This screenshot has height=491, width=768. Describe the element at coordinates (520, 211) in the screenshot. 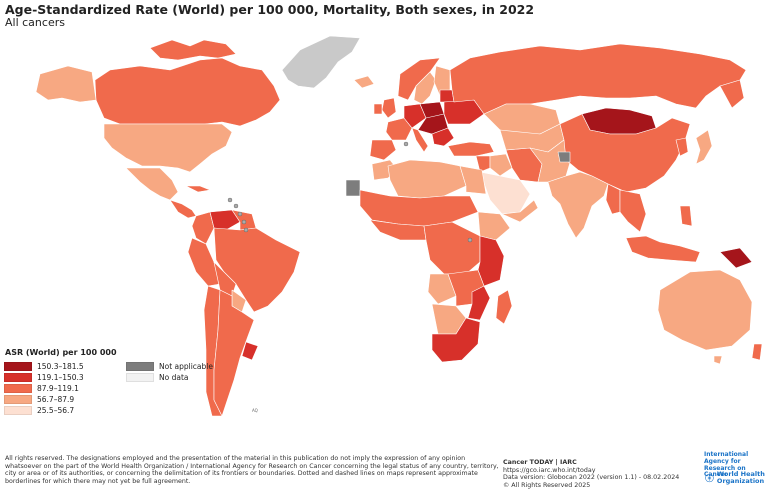

I see `region-yemen-oman` at that location.